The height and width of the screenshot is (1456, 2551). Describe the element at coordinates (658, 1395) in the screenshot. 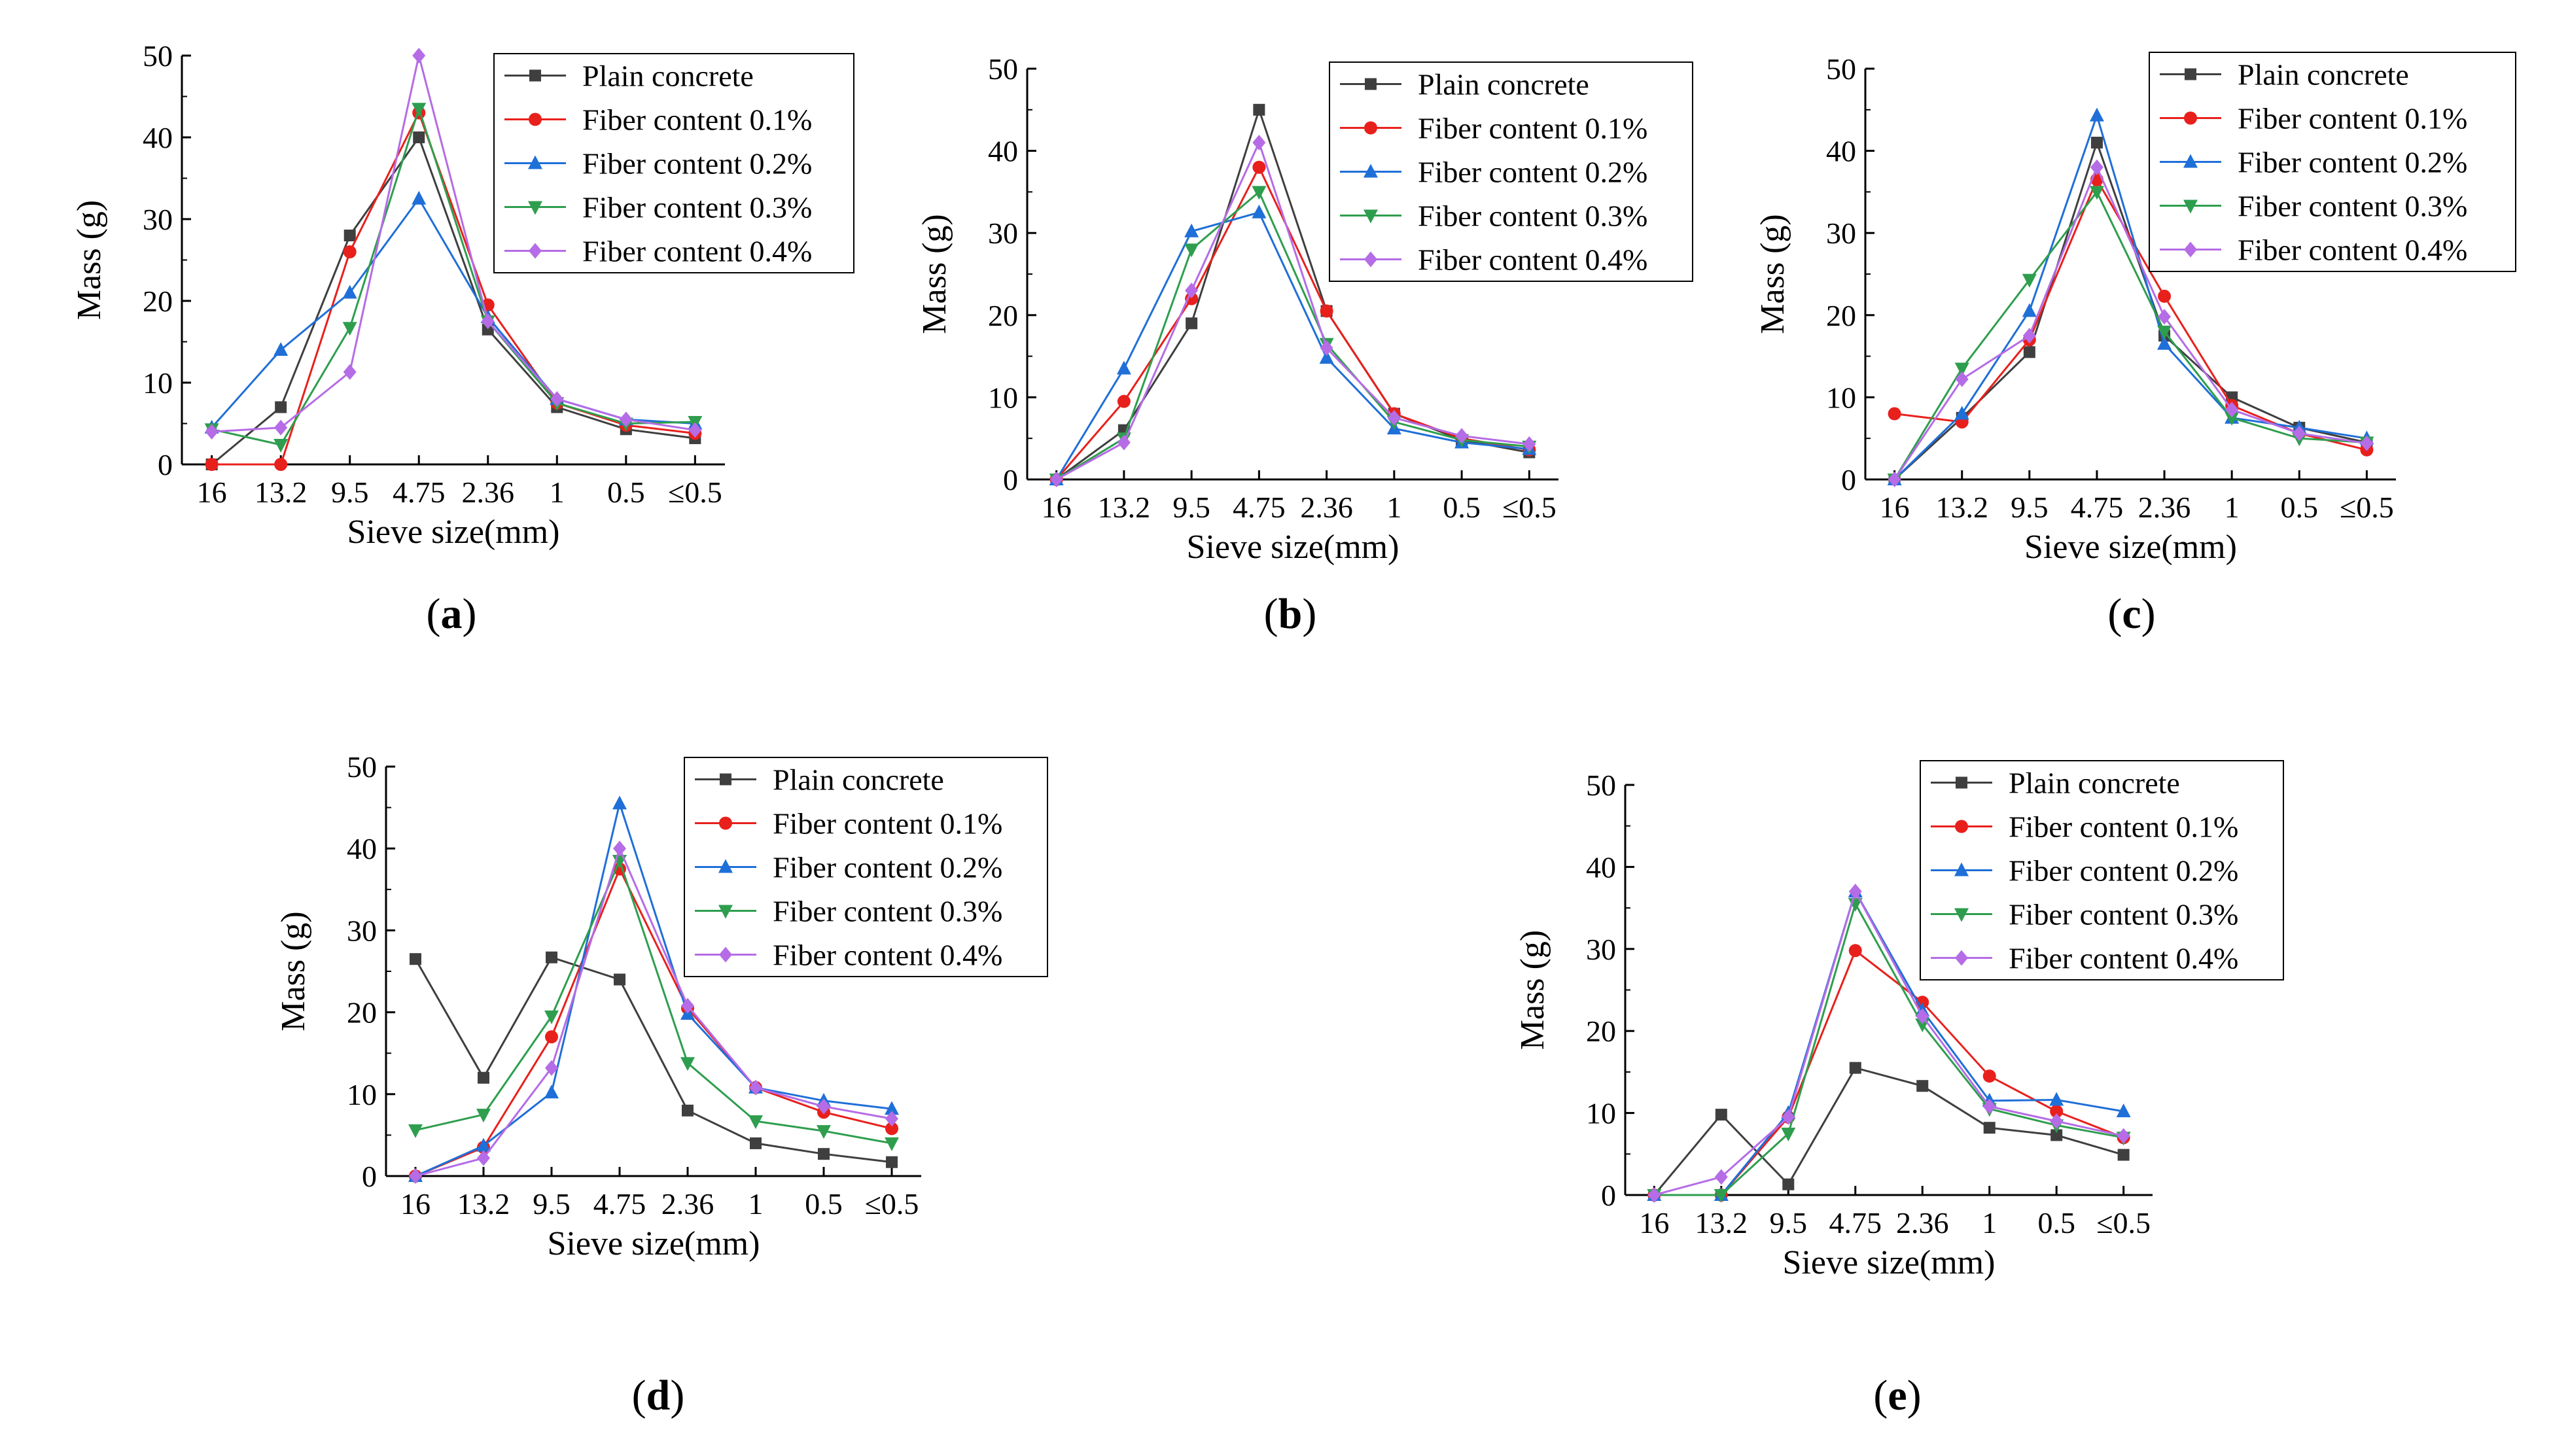

I see `panel-label: (d)` at that location.